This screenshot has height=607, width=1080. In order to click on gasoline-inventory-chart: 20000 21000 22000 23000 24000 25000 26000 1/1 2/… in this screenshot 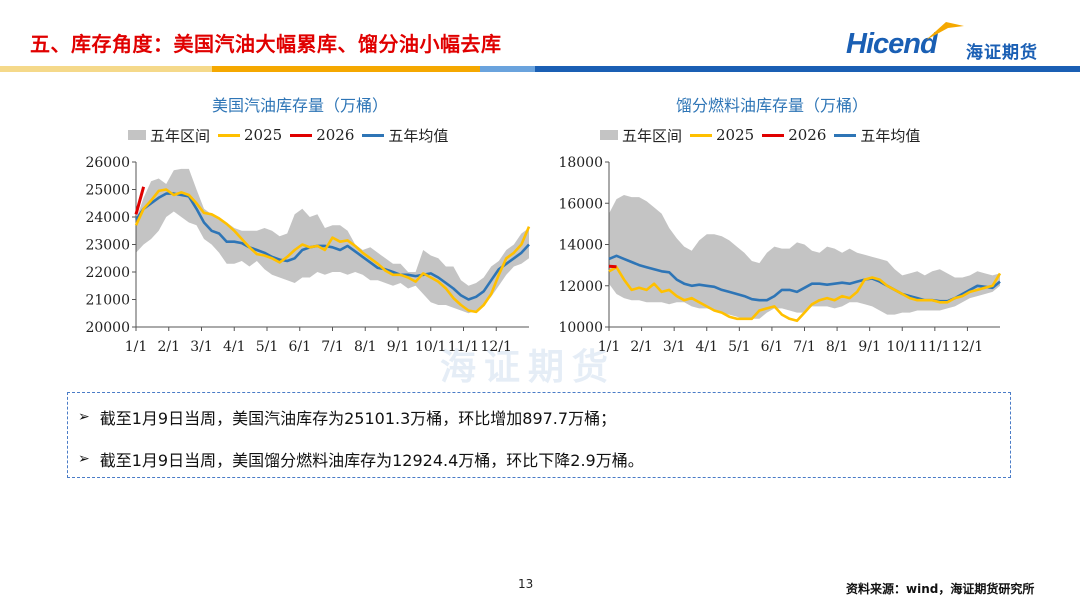, I will do `click(308, 255)`.